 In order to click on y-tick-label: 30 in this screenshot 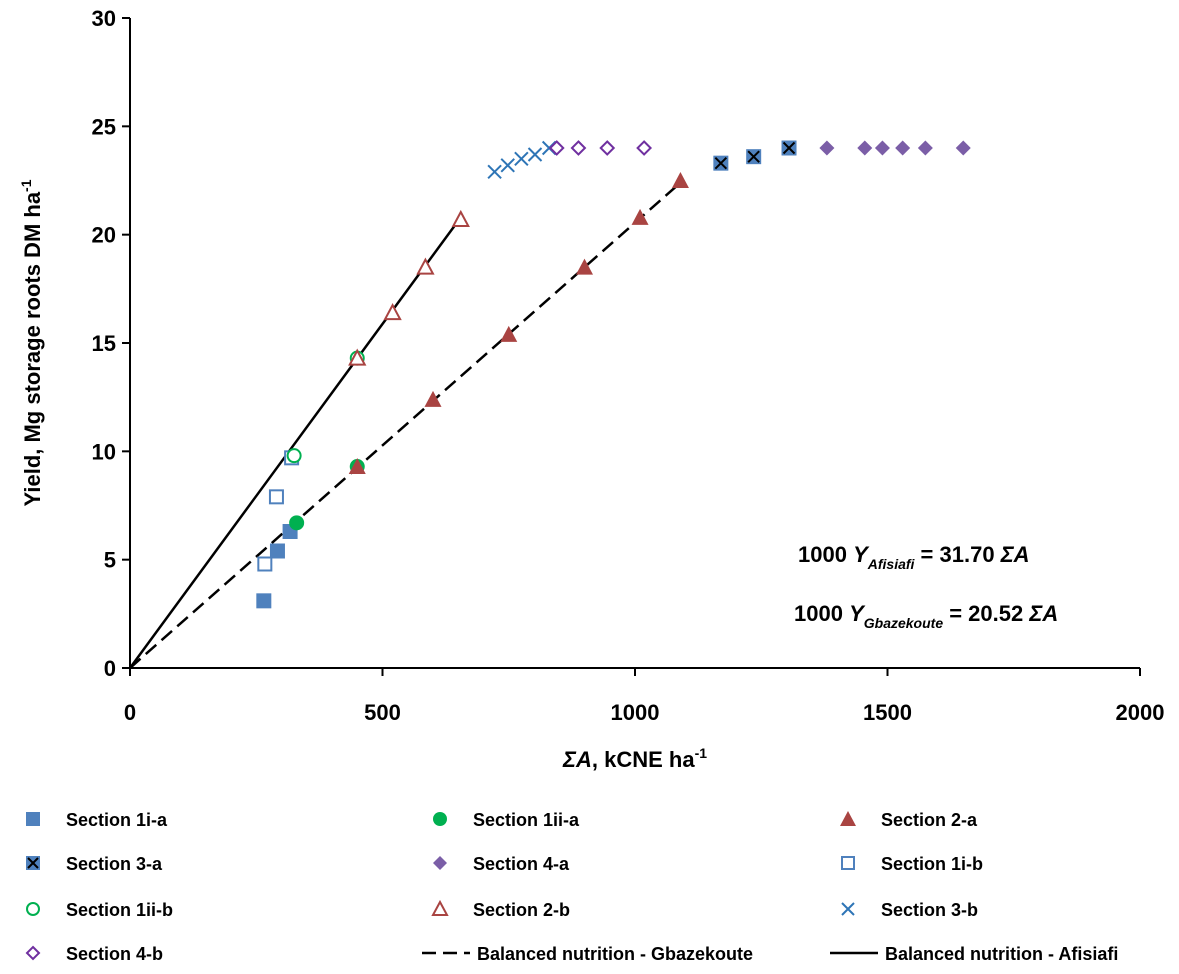, I will do `click(104, 18)`.